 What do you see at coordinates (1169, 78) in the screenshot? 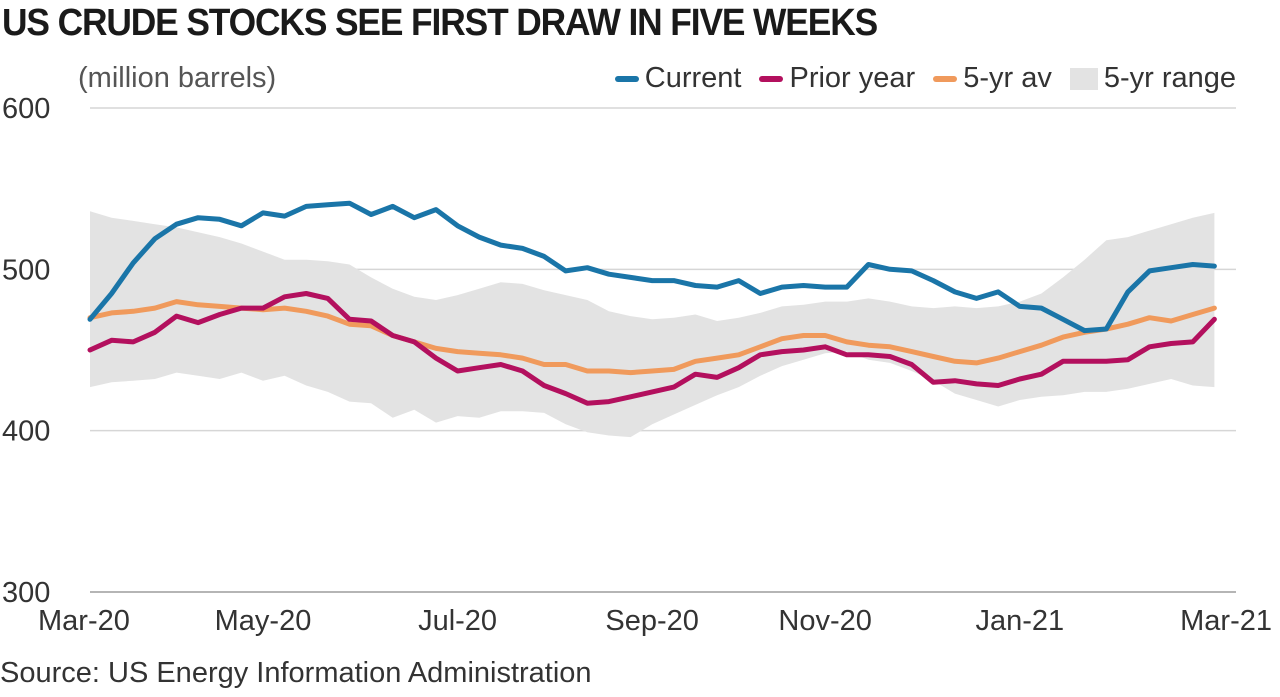
I see `legend-label-5yr-range: 5-yr range` at bounding box center [1169, 78].